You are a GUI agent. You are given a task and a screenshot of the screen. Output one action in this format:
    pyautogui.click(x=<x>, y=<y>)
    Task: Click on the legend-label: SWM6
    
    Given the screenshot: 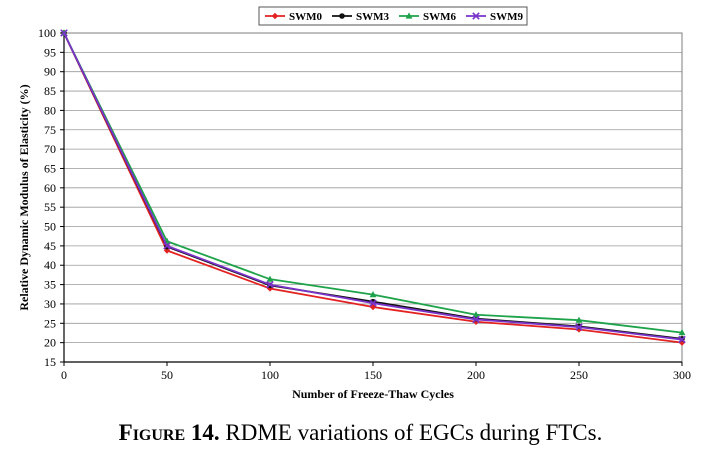 What is the action you would take?
    pyautogui.click(x=440, y=17)
    